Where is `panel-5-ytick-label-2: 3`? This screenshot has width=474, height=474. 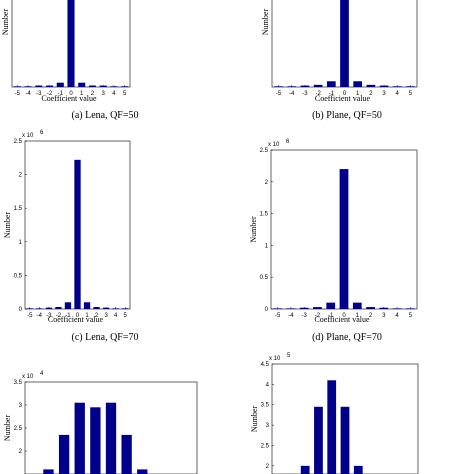 panel-5-ytick-label-2: 3 is located at coordinates (21, 406).